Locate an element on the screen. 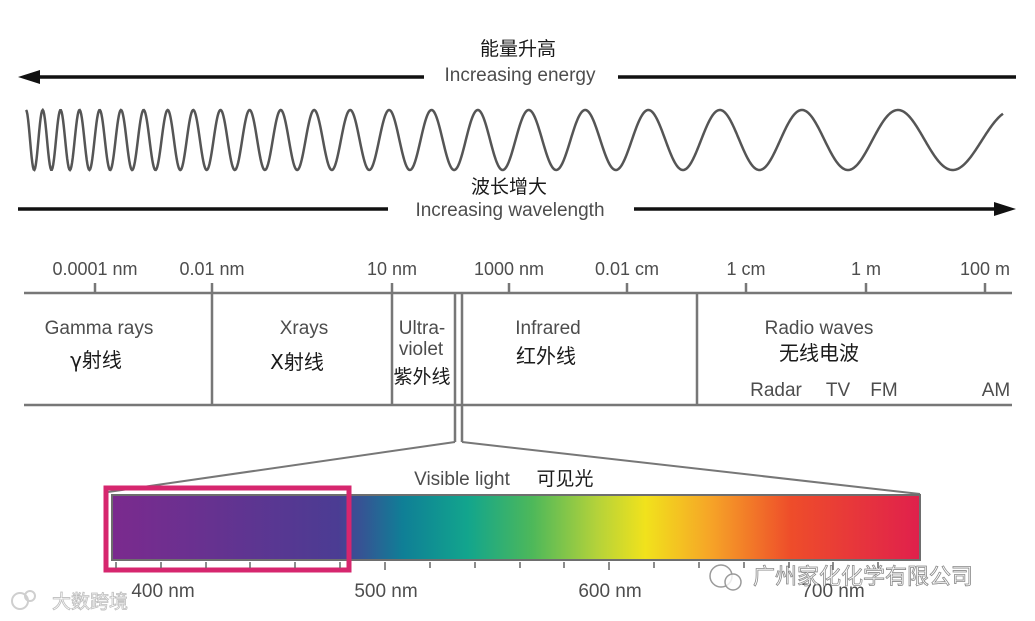  wavelength-label-cn: 波长增大 is located at coordinates (509, 187).